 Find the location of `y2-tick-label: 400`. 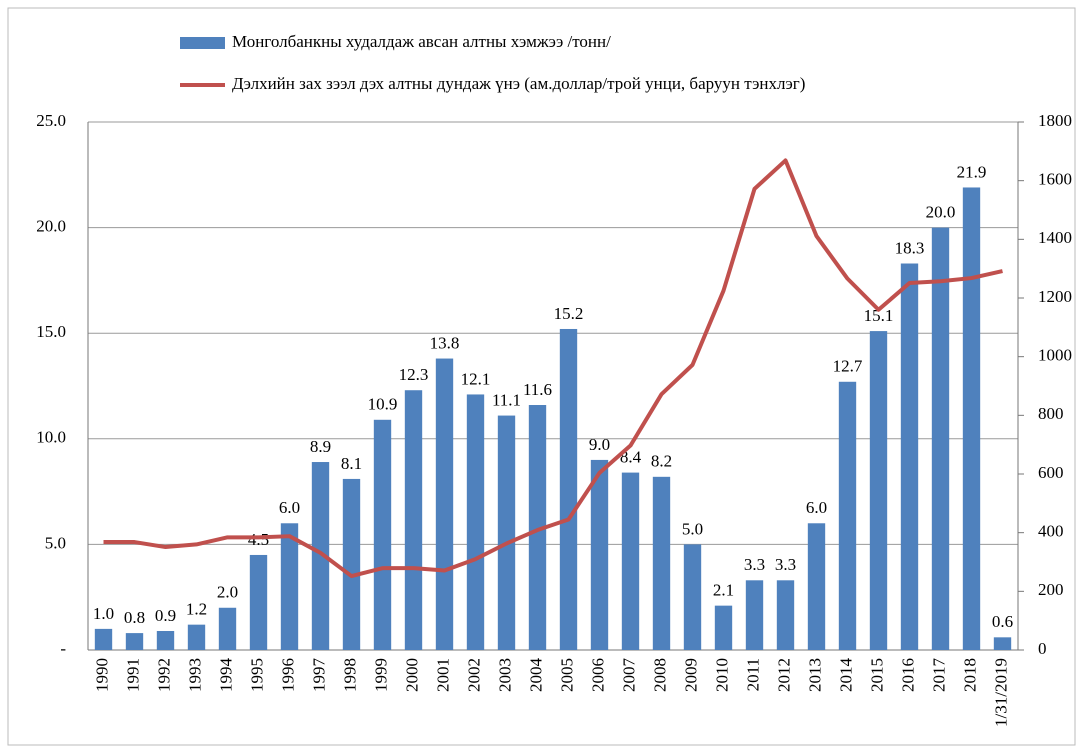

y2-tick-label: 400 is located at coordinates (1051, 531).